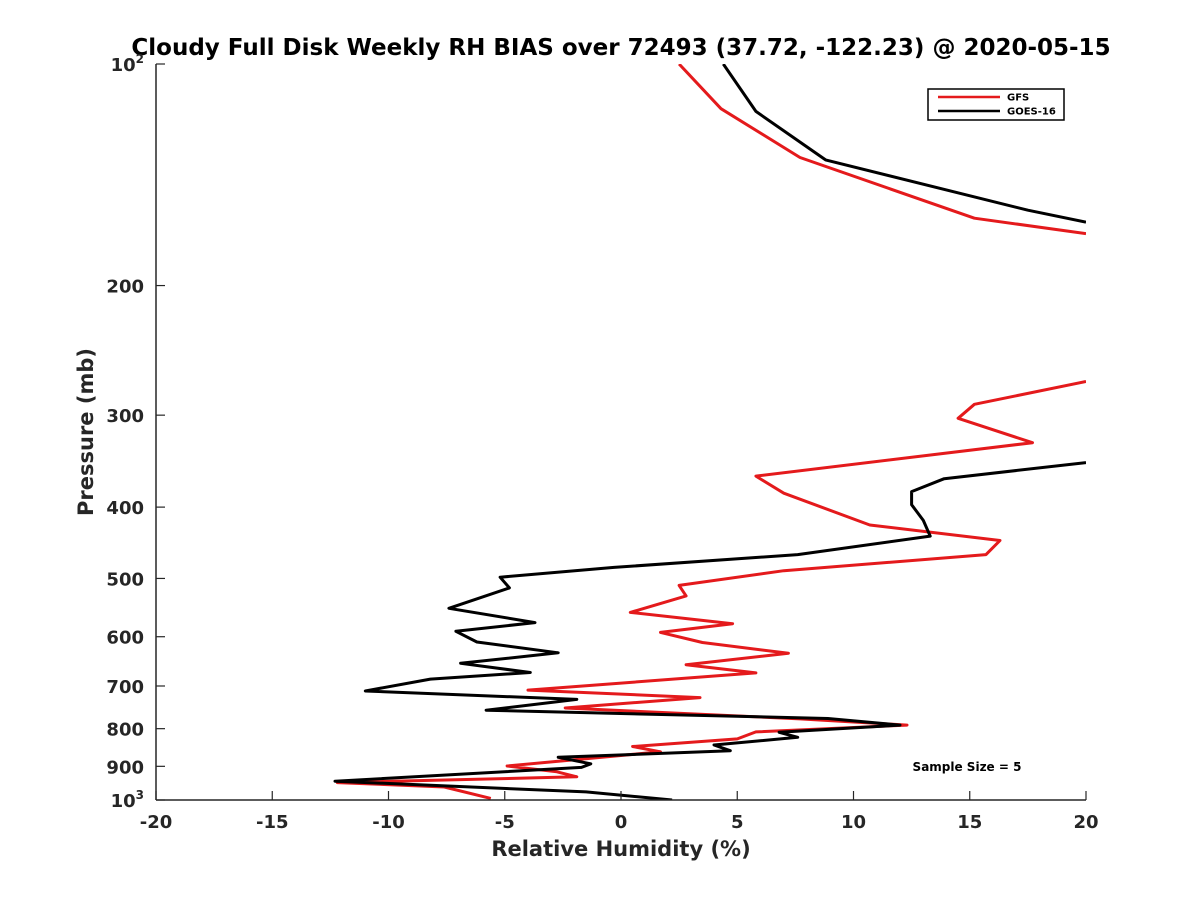 The height and width of the screenshot is (900, 1200). Describe the element at coordinates (1085, 822) in the screenshot. I see `x-tick-label: 20` at that location.